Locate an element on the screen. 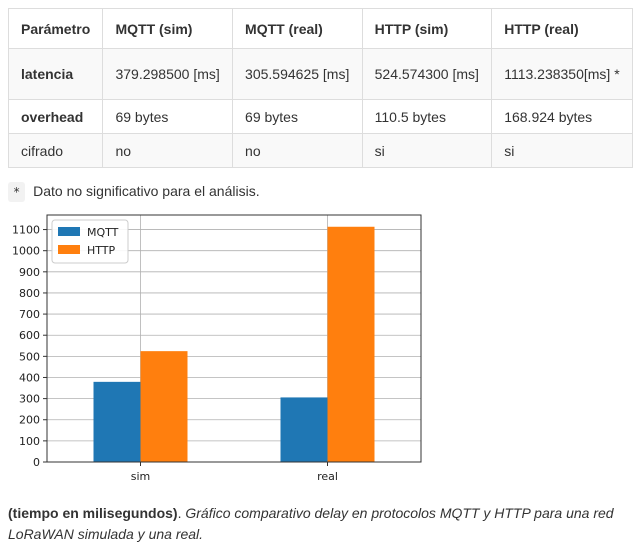 The width and height of the screenshot is (641, 546). cell-latencia-mqtt-sim: 379.298500 [ms] is located at coordinates (168, 74).